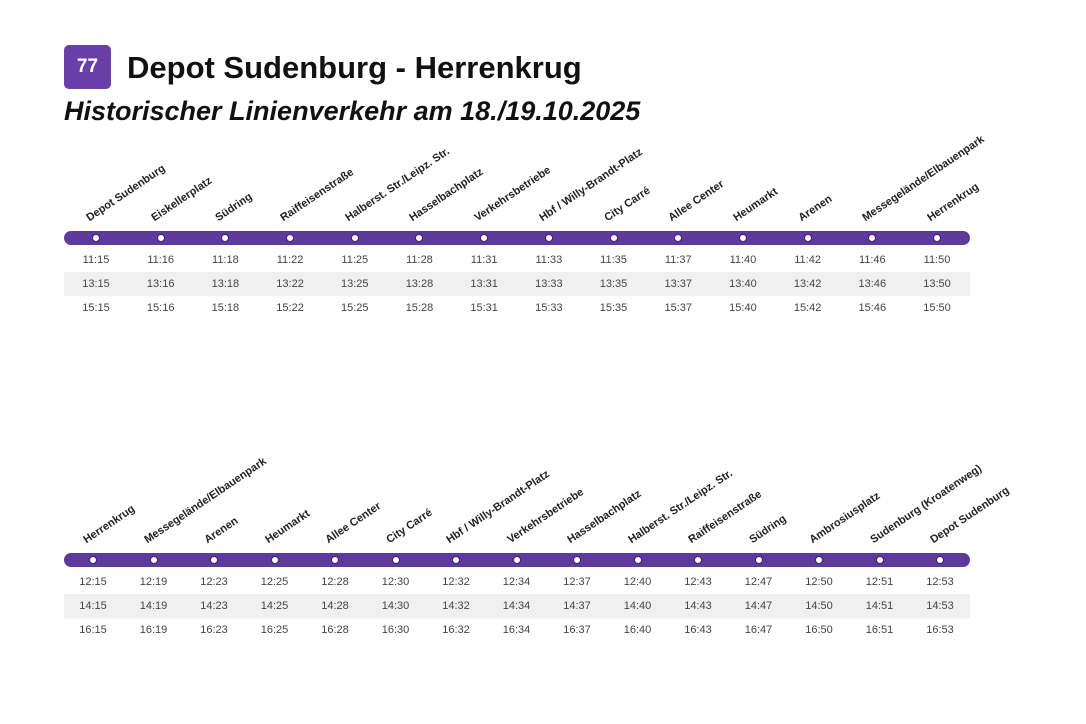  Describe the element at coordinates (879, 582) in the screenshot. I see `departure-time: 12:51` at that location.